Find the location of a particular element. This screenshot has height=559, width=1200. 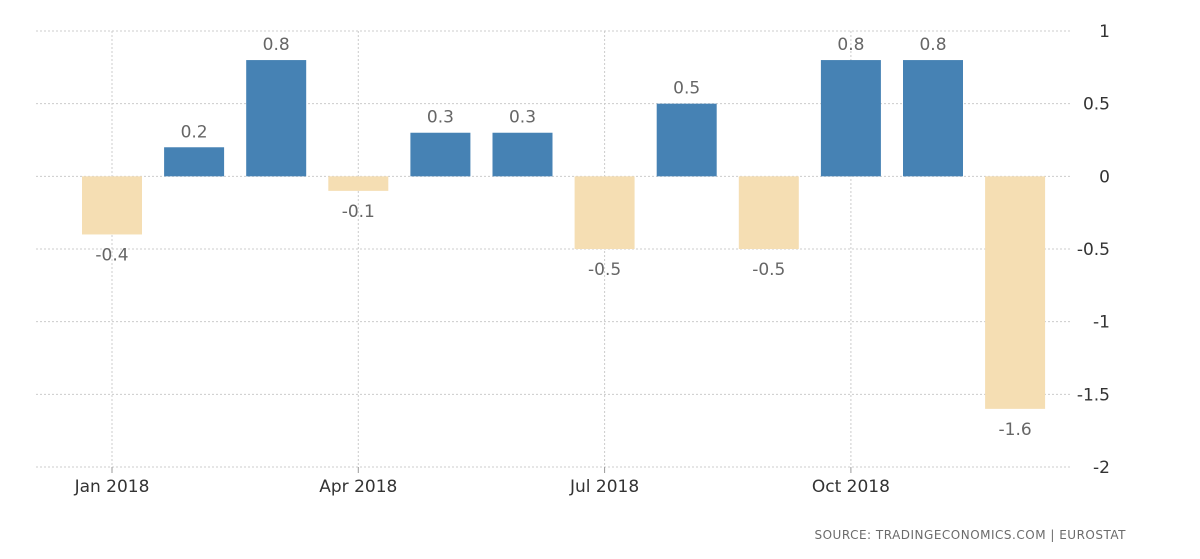

y-tick-label: -0.5 is located at coordinates (1093, 250).